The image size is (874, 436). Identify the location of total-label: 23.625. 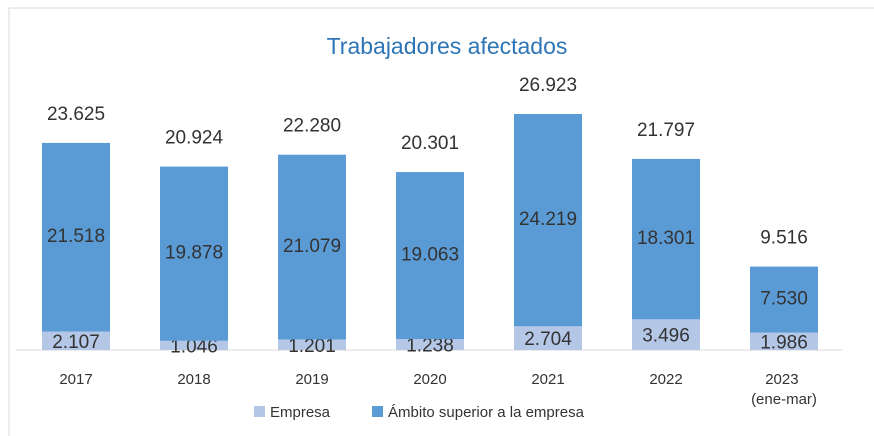
(76, 114).